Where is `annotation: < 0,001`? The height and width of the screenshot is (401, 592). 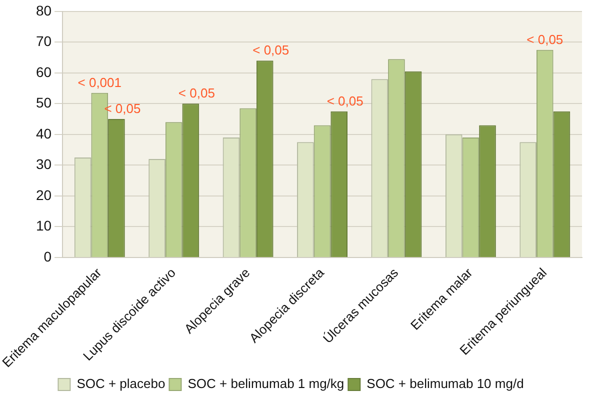
annotation: < 0,001 is located at coordinates (100, 82).